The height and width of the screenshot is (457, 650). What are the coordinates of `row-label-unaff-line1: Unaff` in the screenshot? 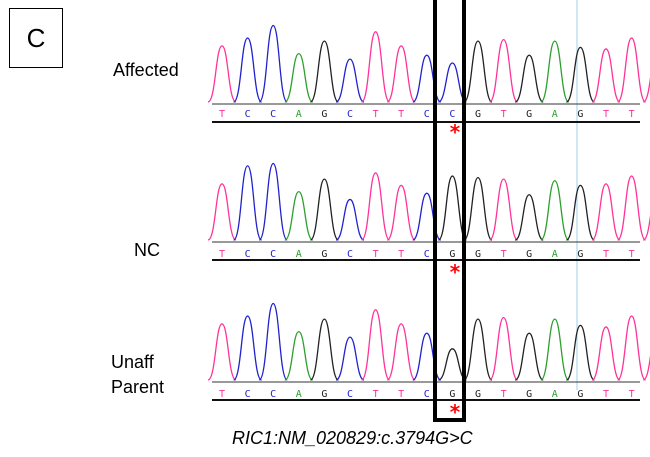 It's located at (132, 362).